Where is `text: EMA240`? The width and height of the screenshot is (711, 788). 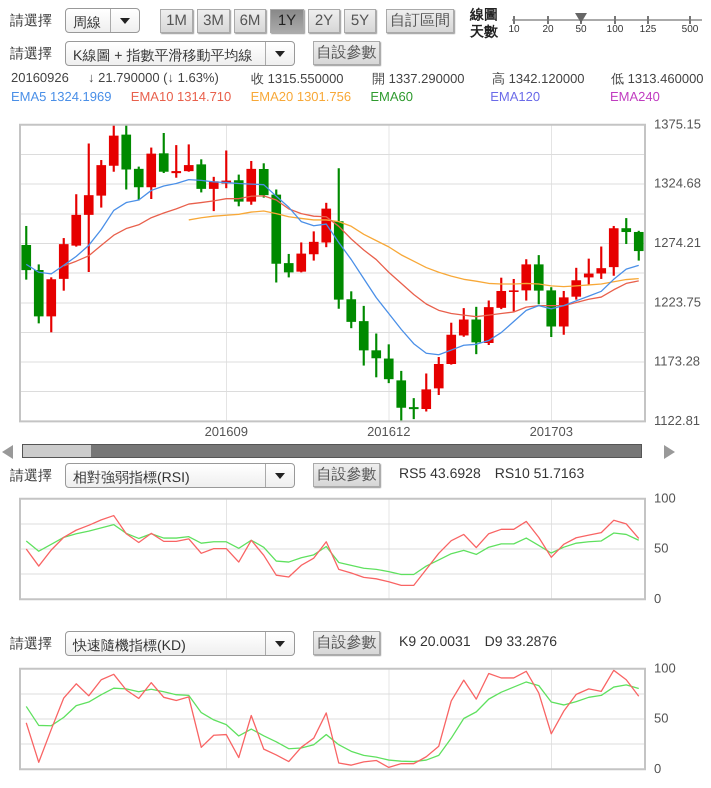 text: EMA240 is located at coordinates (635, 96).